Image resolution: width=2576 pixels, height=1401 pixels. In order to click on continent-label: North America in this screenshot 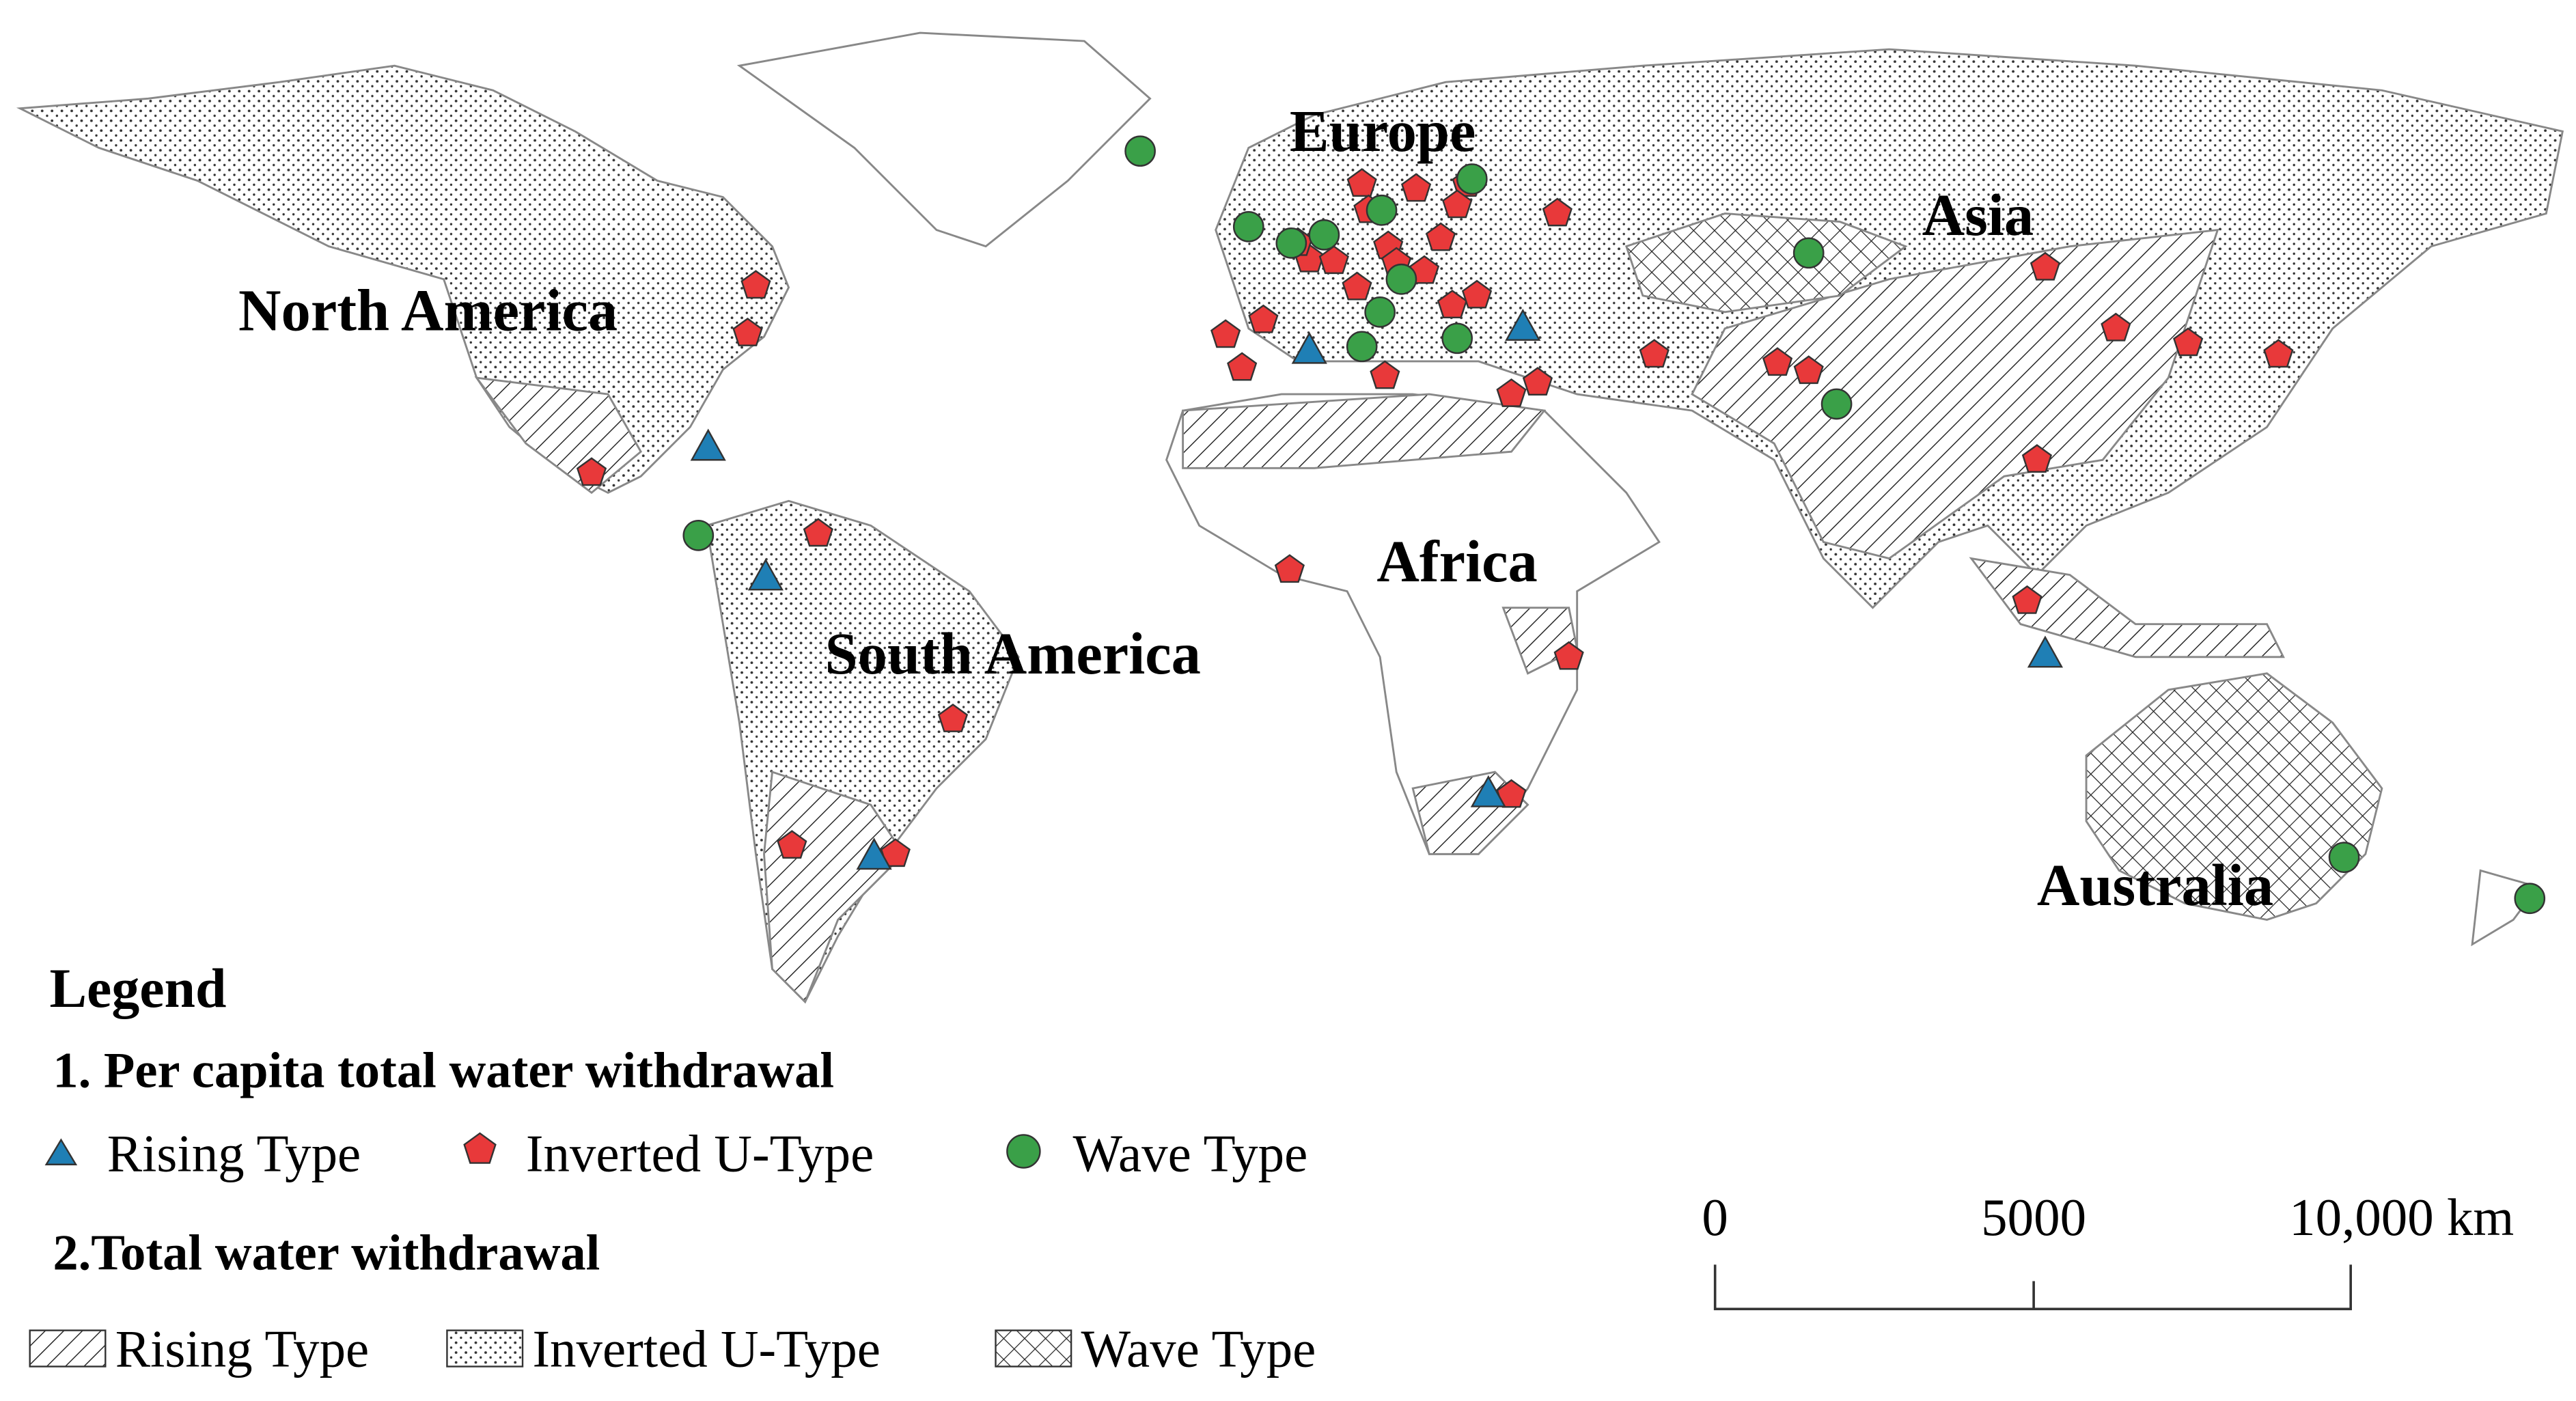, I will do `click(428, 310)`.